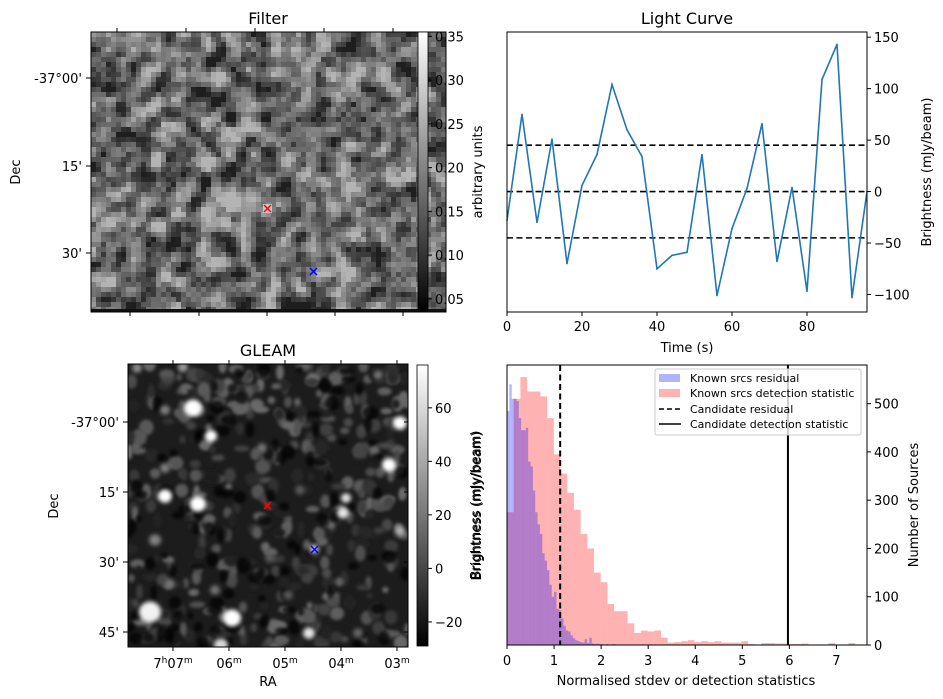 This screenshot has height=699, width=943. What do you see at coordinates (99, 528) in the screenshot?
I see `gleam-dec-ticks: -37°00' 15' 30' 45'` at bounding box center [99, 528].